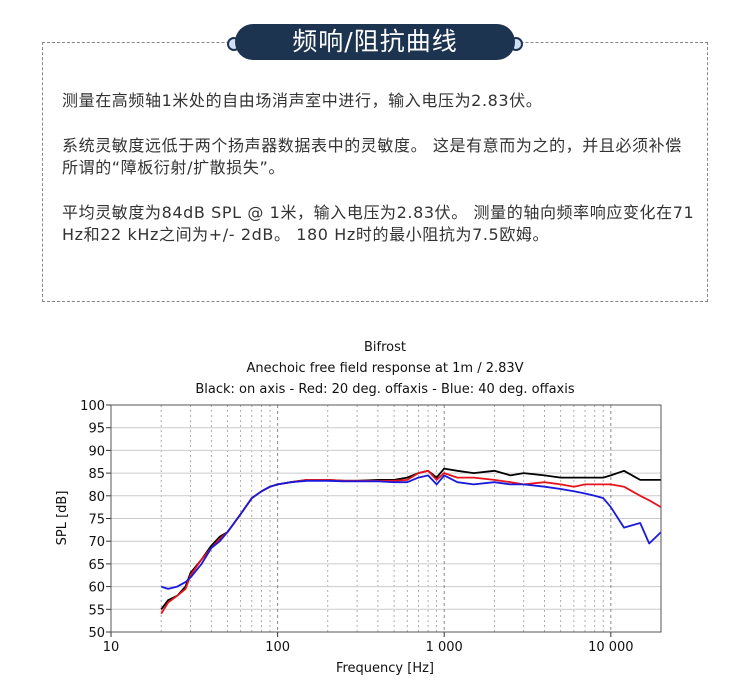 This screenshot has width=750, height=689. What do you see at coordinates (277, 647) in the screenshot?
I see `x-tick-label: 100` at bounding box center [277, 647].